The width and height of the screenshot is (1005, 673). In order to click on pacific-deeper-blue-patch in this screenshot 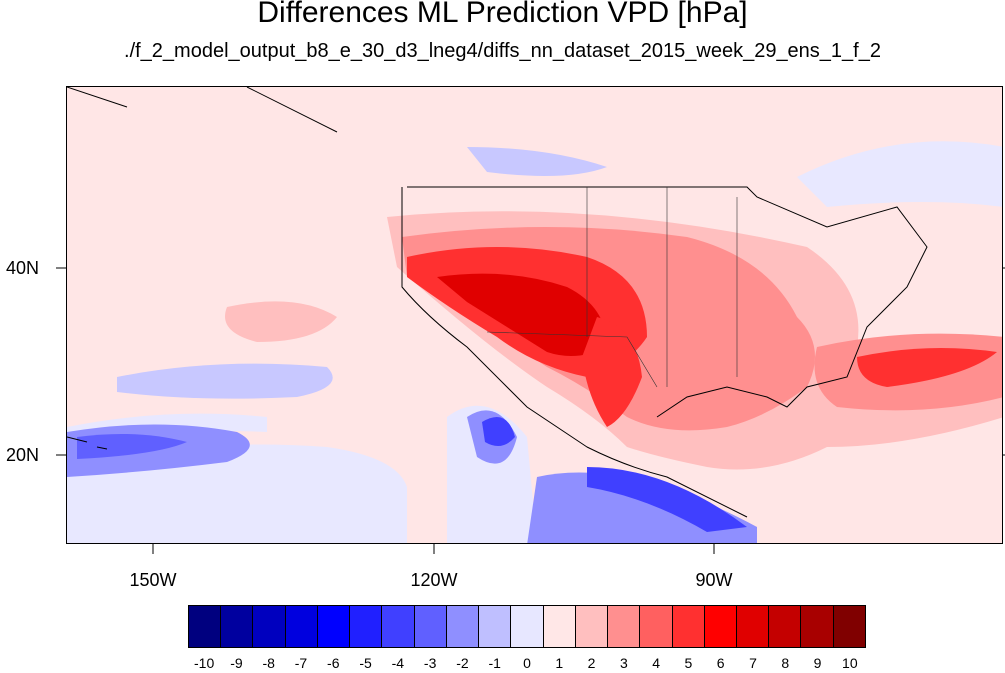, I will do `click(132, 446)`.